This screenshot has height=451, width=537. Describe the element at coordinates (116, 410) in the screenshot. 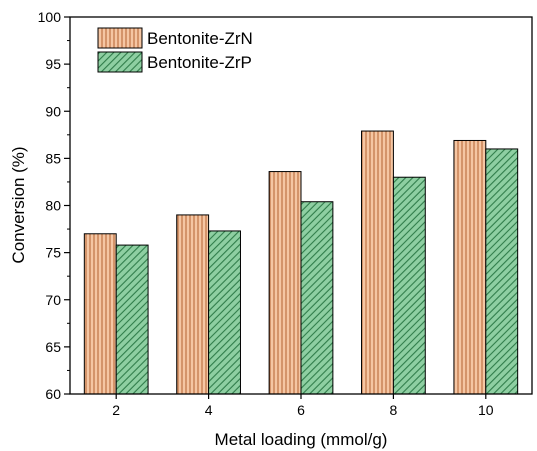

I see `x-tick-label: 2` at that location.